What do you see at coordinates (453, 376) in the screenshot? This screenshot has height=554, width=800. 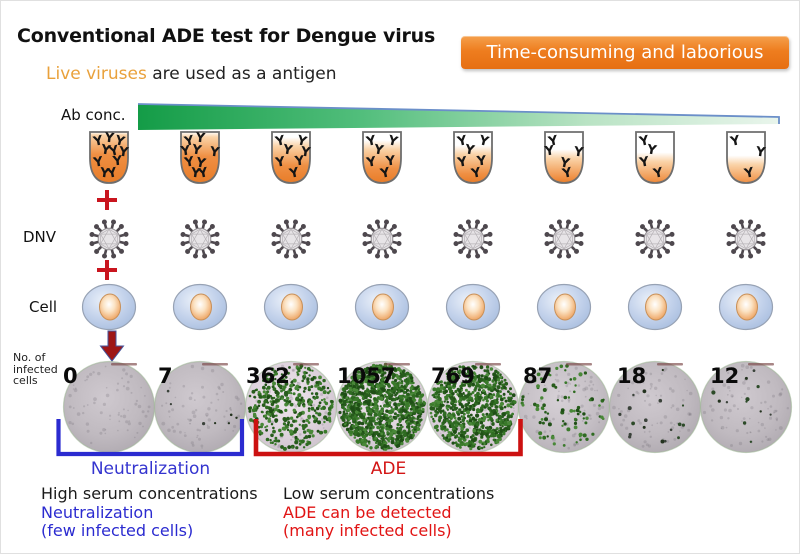 I see `well-count: 769` at bounding box center [453, 376].